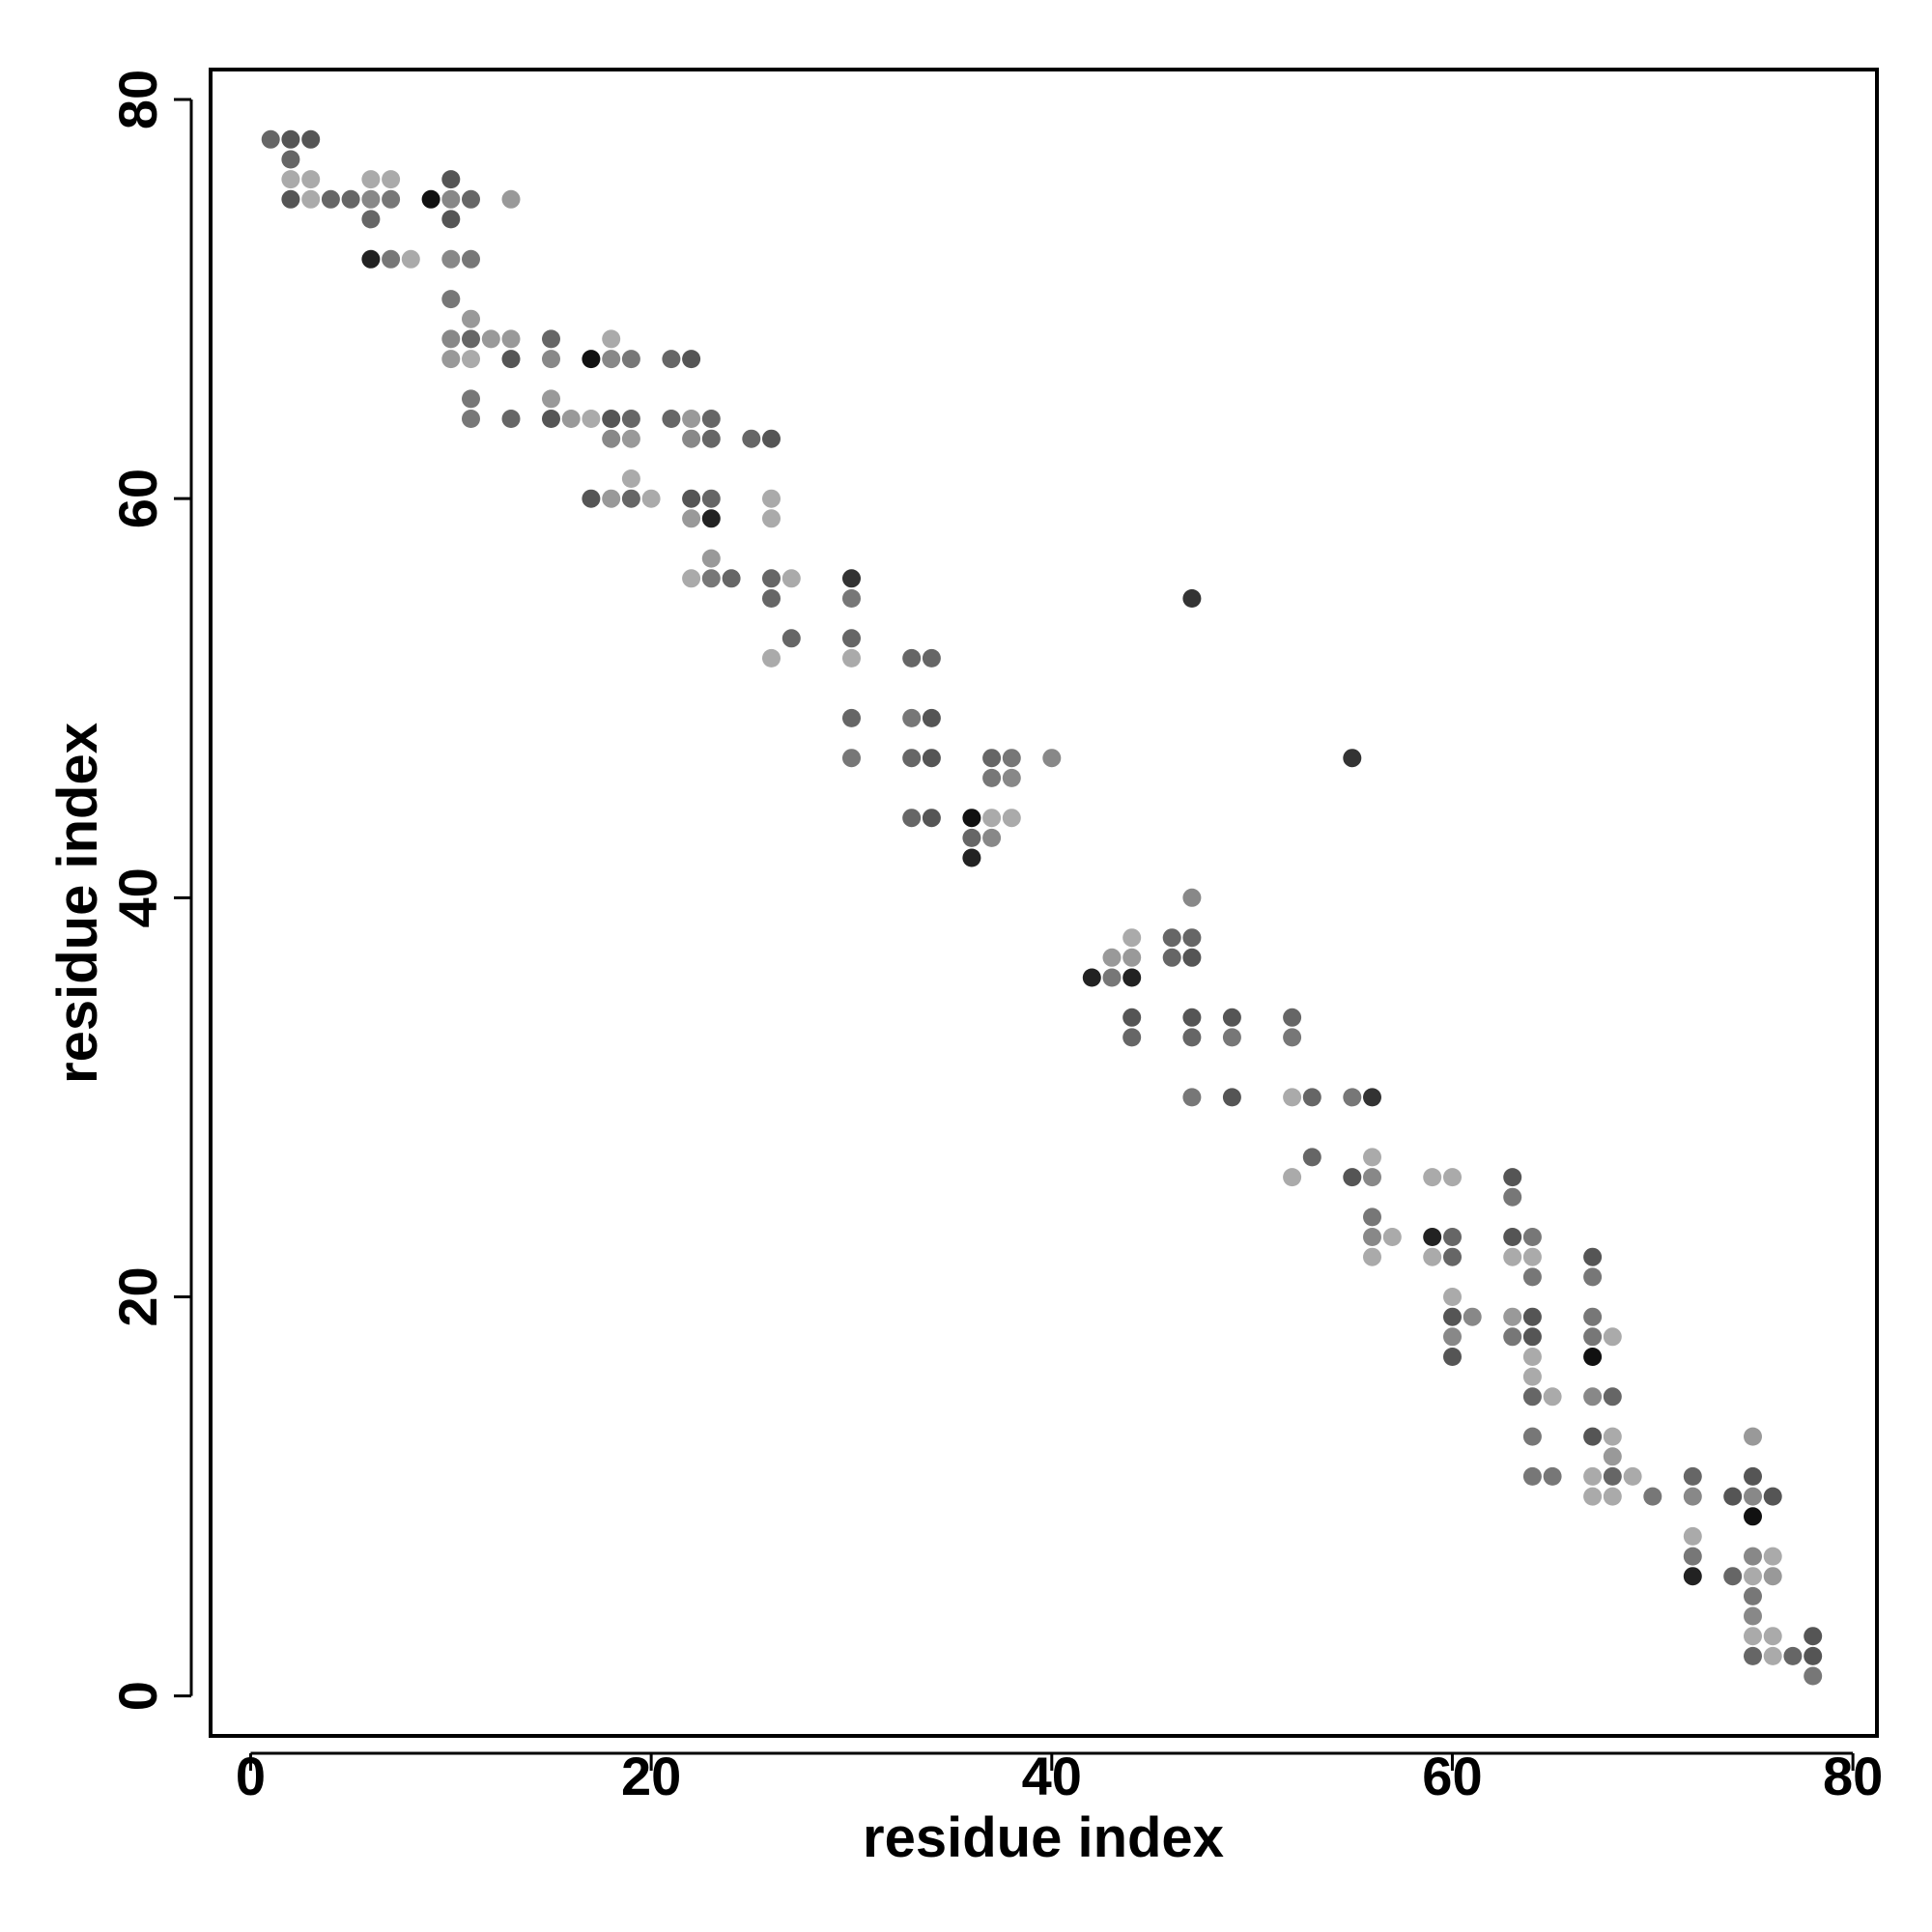  What do you see at coordinates (1853, 1776) in the screenshot?
I see `x-tick-label-80: 80` at bounding box center [1853, 1776].